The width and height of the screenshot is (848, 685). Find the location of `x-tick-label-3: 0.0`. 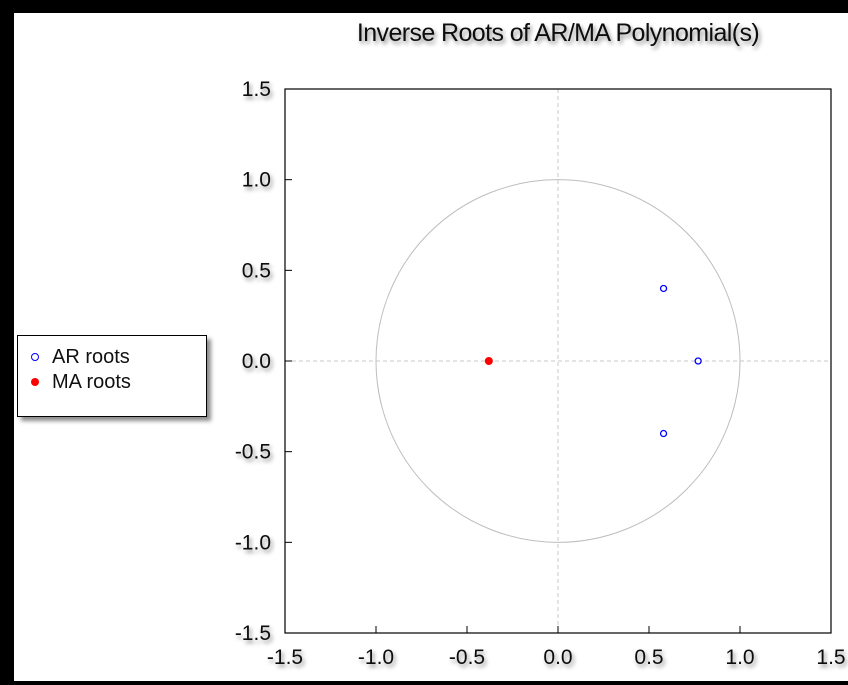

x-tick-label-3: 0.0 is located at coordinates (557, 657).